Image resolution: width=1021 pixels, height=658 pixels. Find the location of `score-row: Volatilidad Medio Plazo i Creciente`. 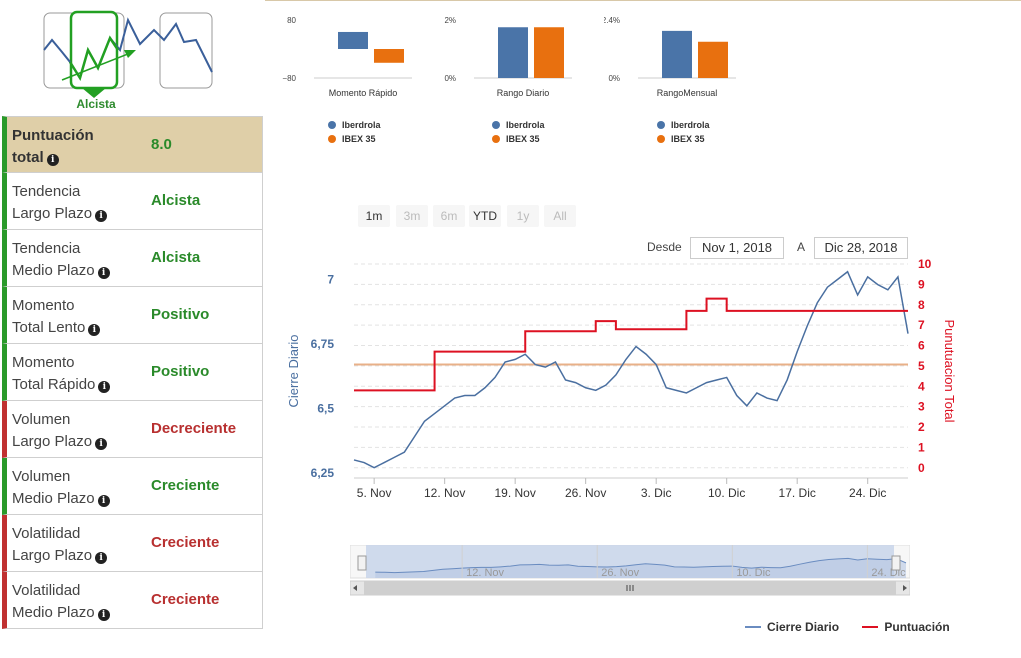

score-row: Volatilidad Medio Plazo i Creciente is located at coordinates (132, 600).